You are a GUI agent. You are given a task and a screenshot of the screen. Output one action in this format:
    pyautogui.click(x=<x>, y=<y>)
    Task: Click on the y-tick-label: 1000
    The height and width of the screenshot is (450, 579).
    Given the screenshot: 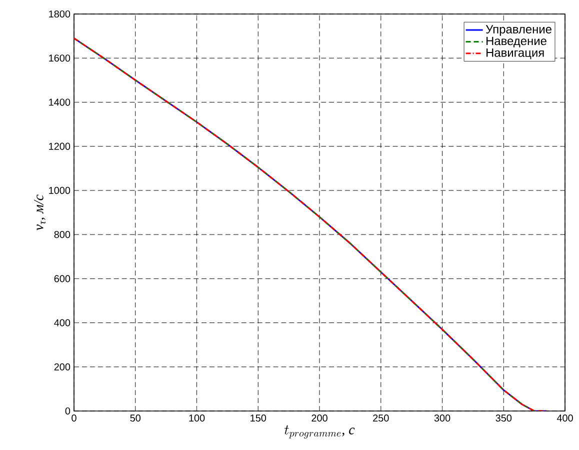 What is the action you would take?
    pyautogui.click(x=59, y=190)
    